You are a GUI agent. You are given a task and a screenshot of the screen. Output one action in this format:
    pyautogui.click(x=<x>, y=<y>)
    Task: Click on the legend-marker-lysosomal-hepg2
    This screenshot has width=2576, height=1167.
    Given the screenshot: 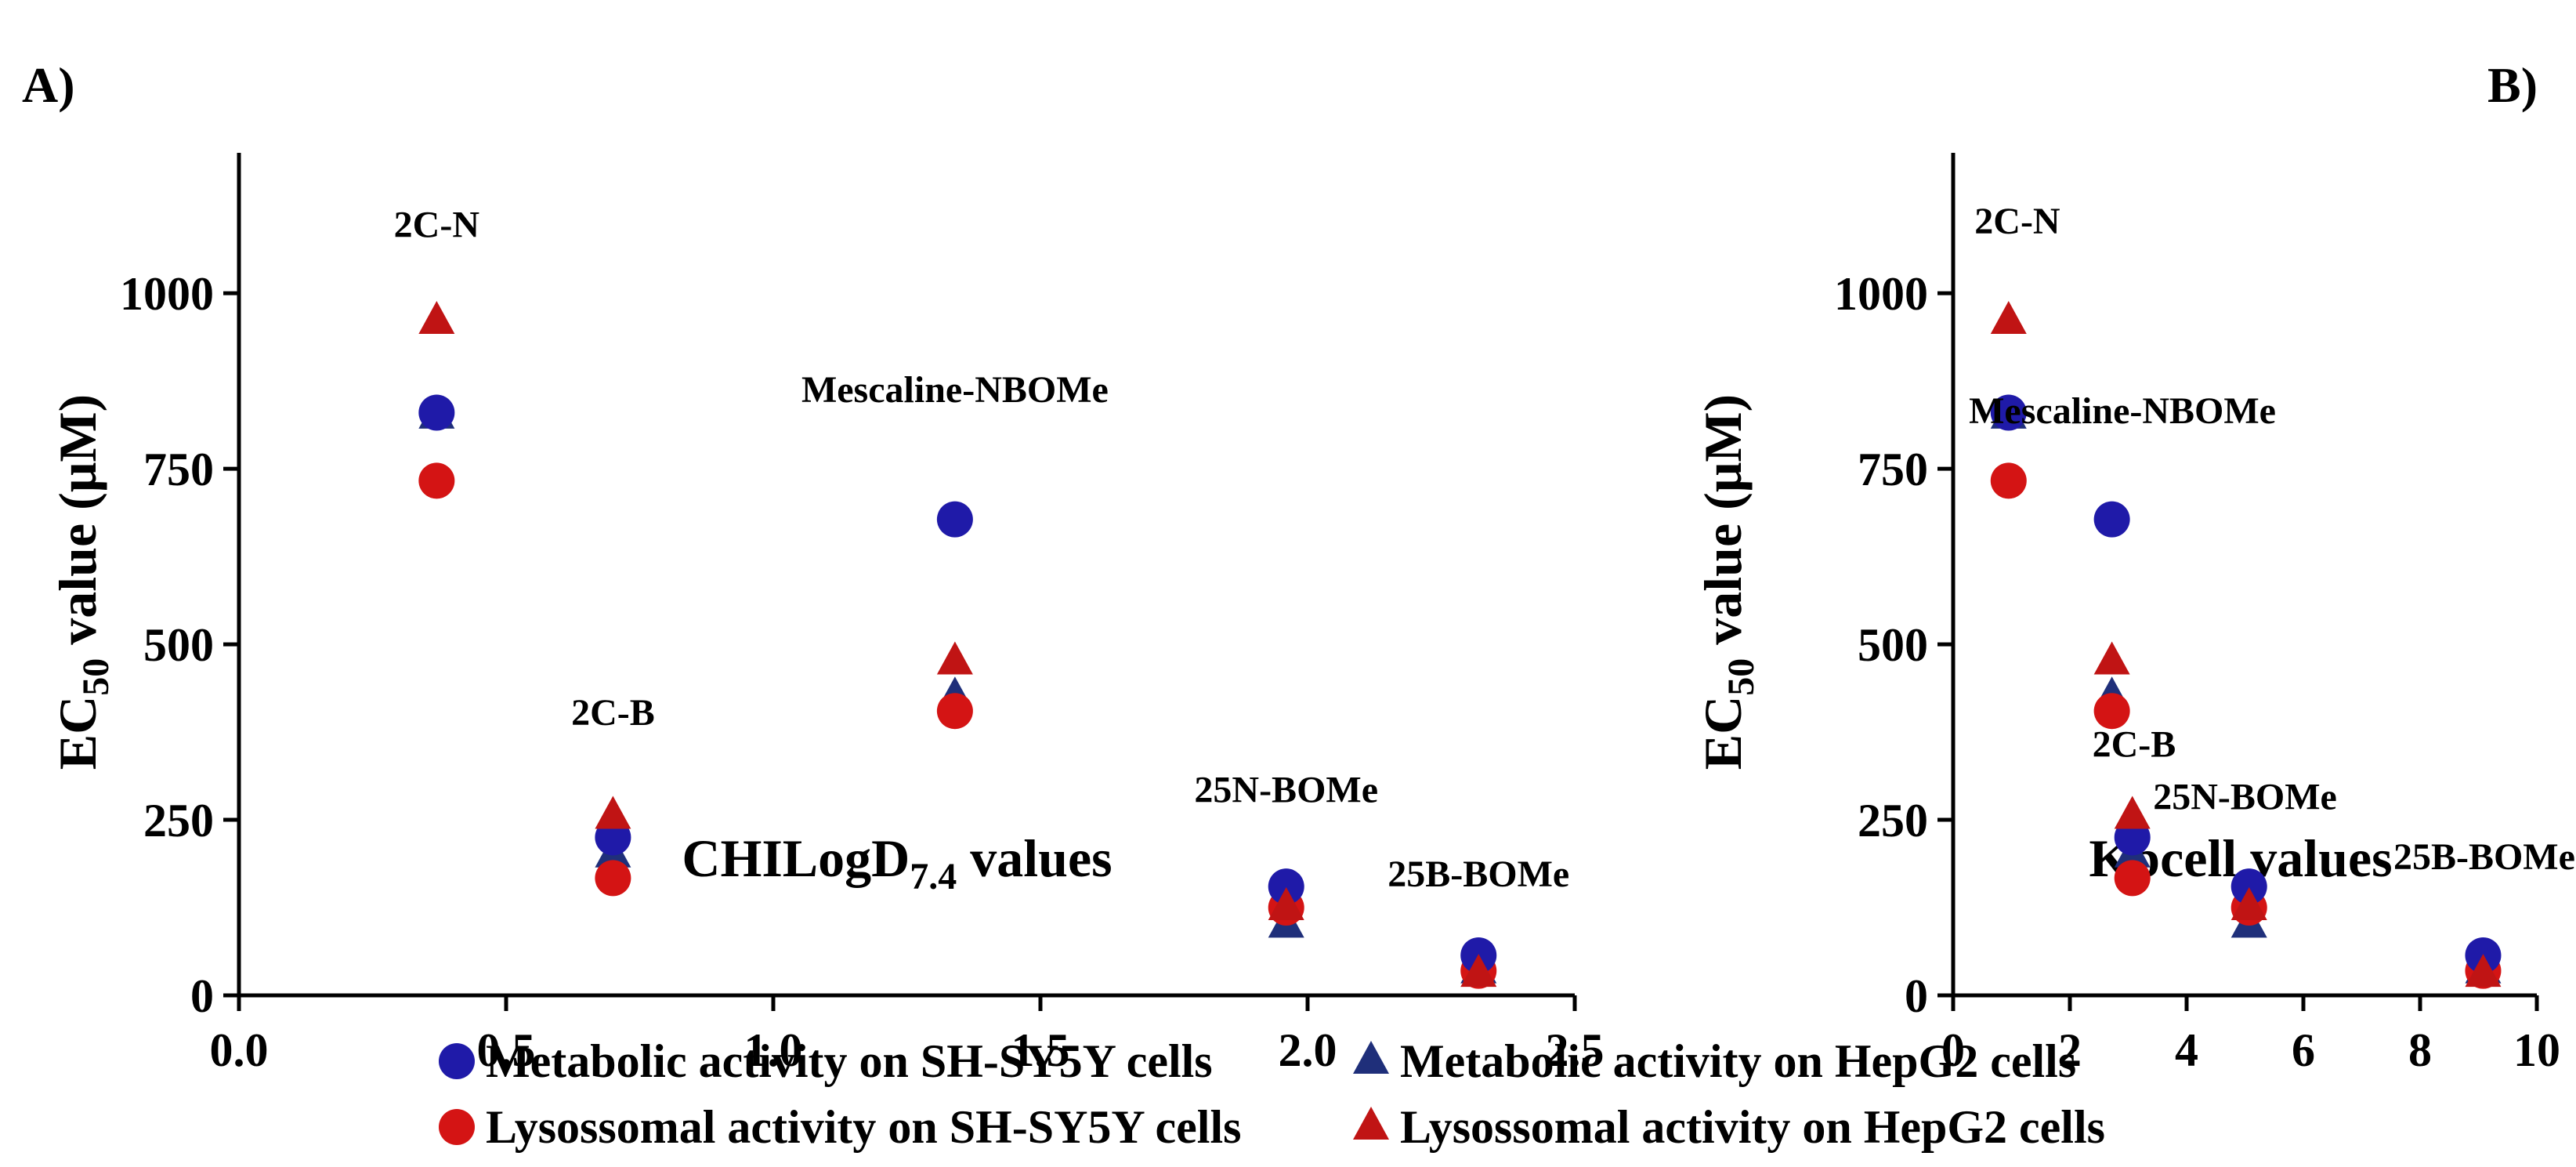 What is the action you would take?
    pyautogui.click(x=1371, y=1123)
    